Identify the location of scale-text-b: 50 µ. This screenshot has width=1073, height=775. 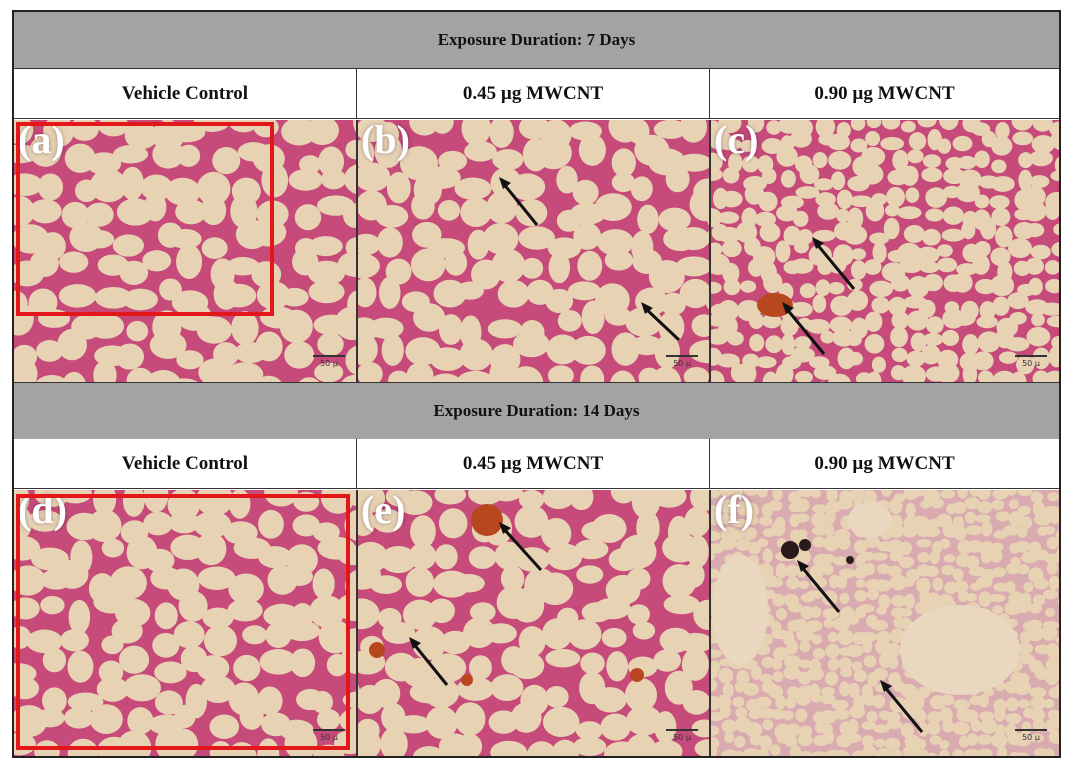
(682, 363).